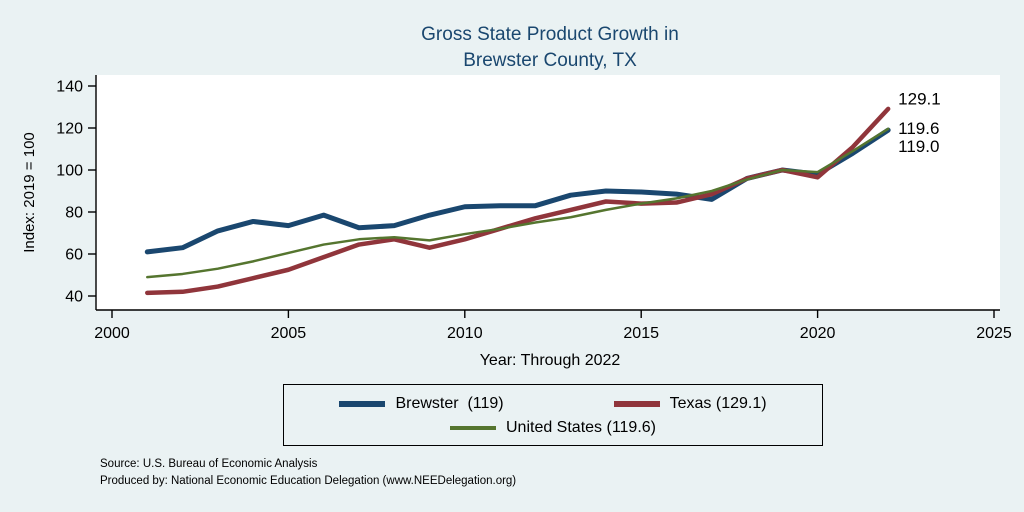 This screenshot has height=512, width=1024. Describe the element at coordinates (918, 146) in the screenshot. I see `end-value-label: 119.0` at that location.